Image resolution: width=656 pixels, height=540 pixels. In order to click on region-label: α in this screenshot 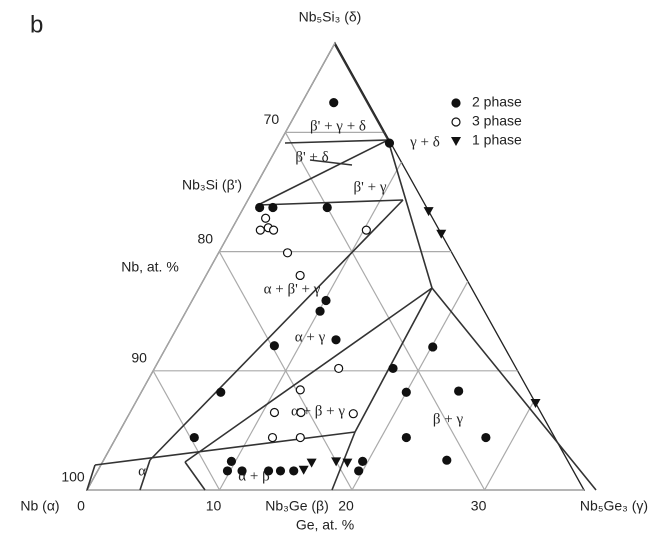, I will do `click(142, 471)`.